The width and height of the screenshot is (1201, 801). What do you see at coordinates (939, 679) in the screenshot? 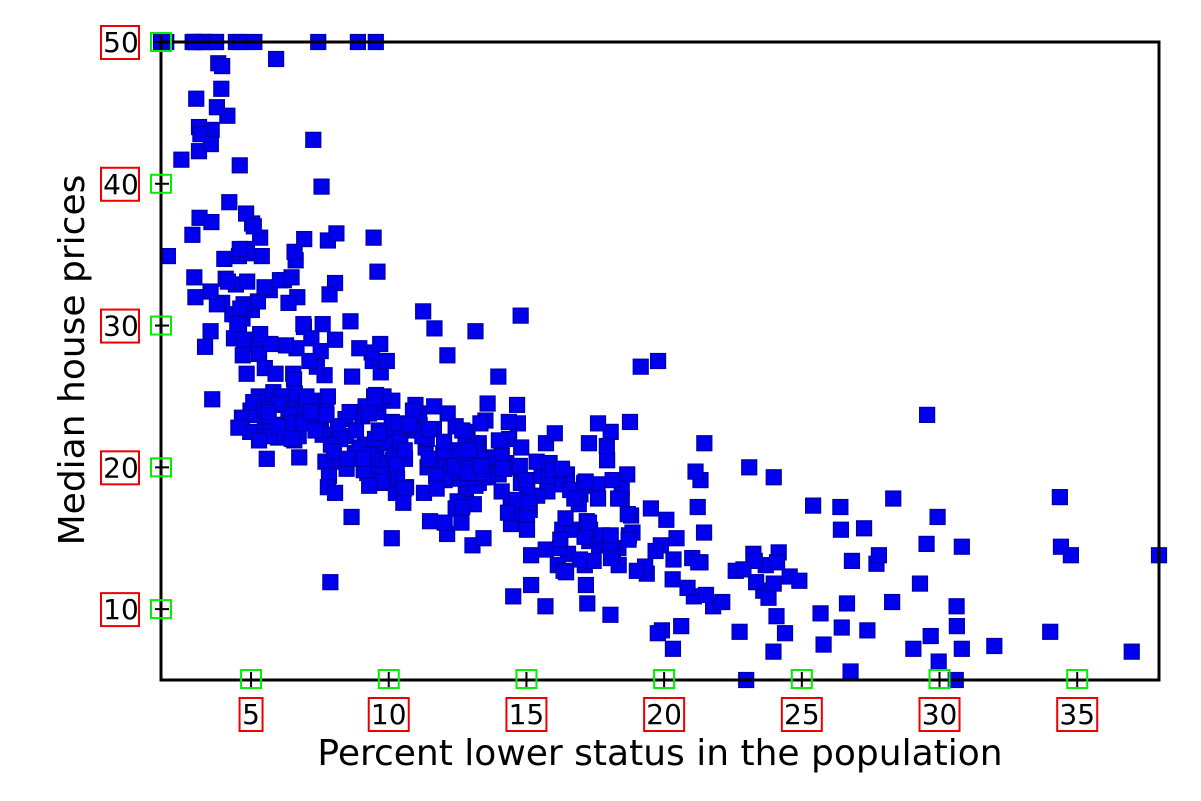
I see `x-tick-box` at bounding box center [939, 679].